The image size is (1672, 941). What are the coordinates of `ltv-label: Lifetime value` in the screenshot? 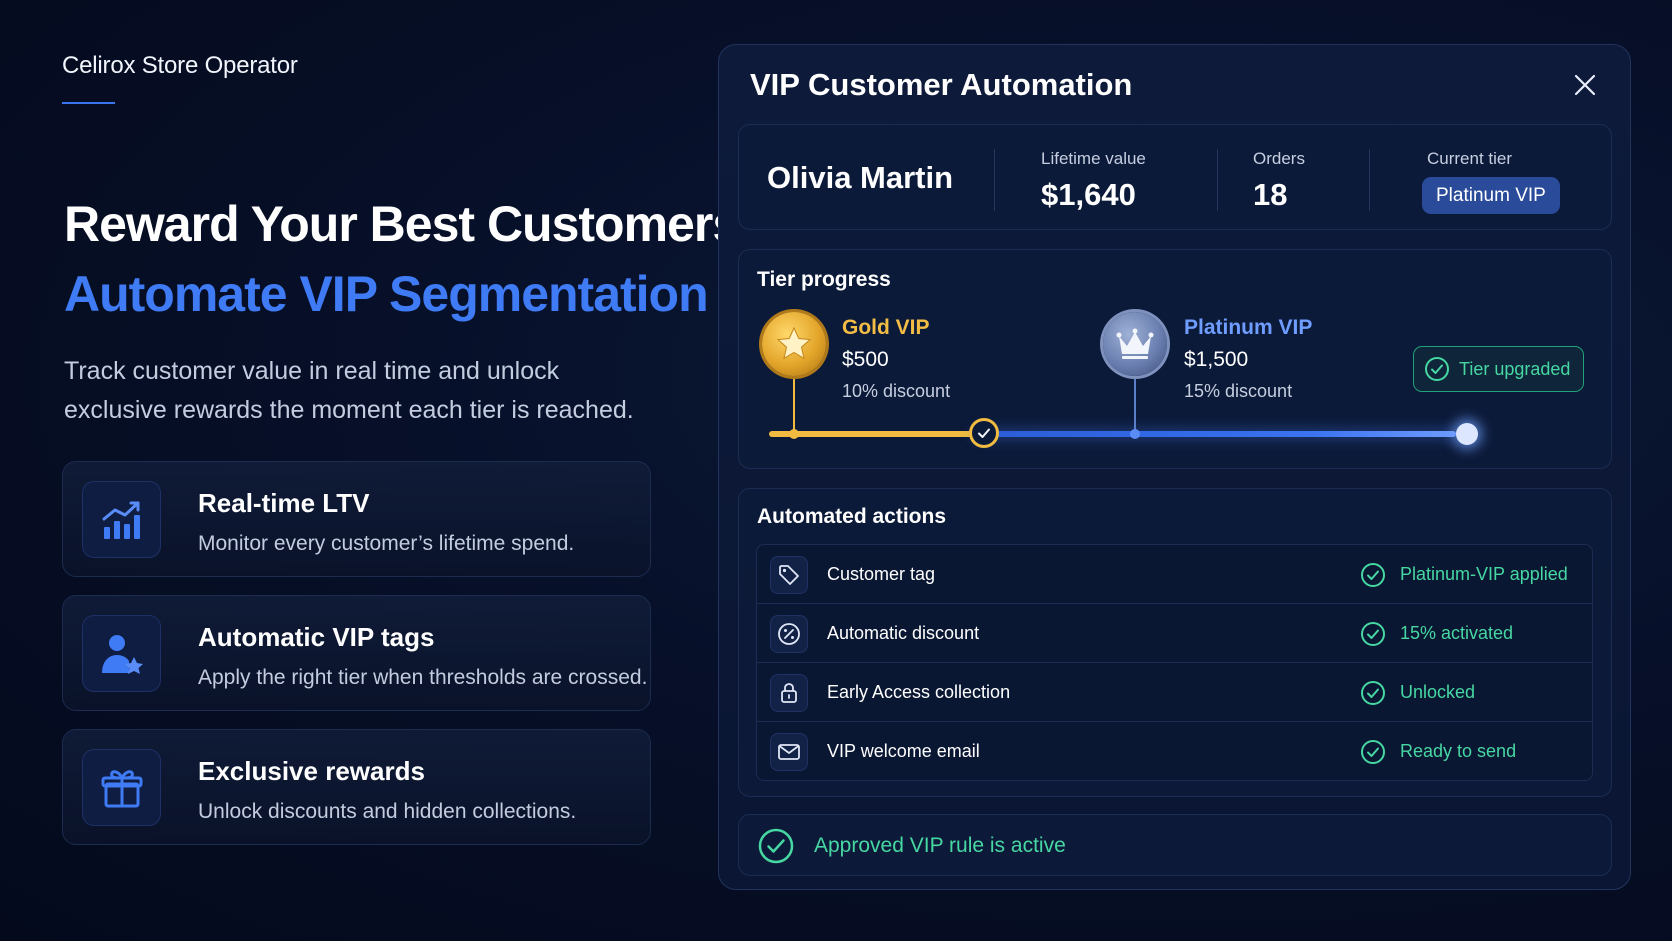 It's located at (1093, 158).